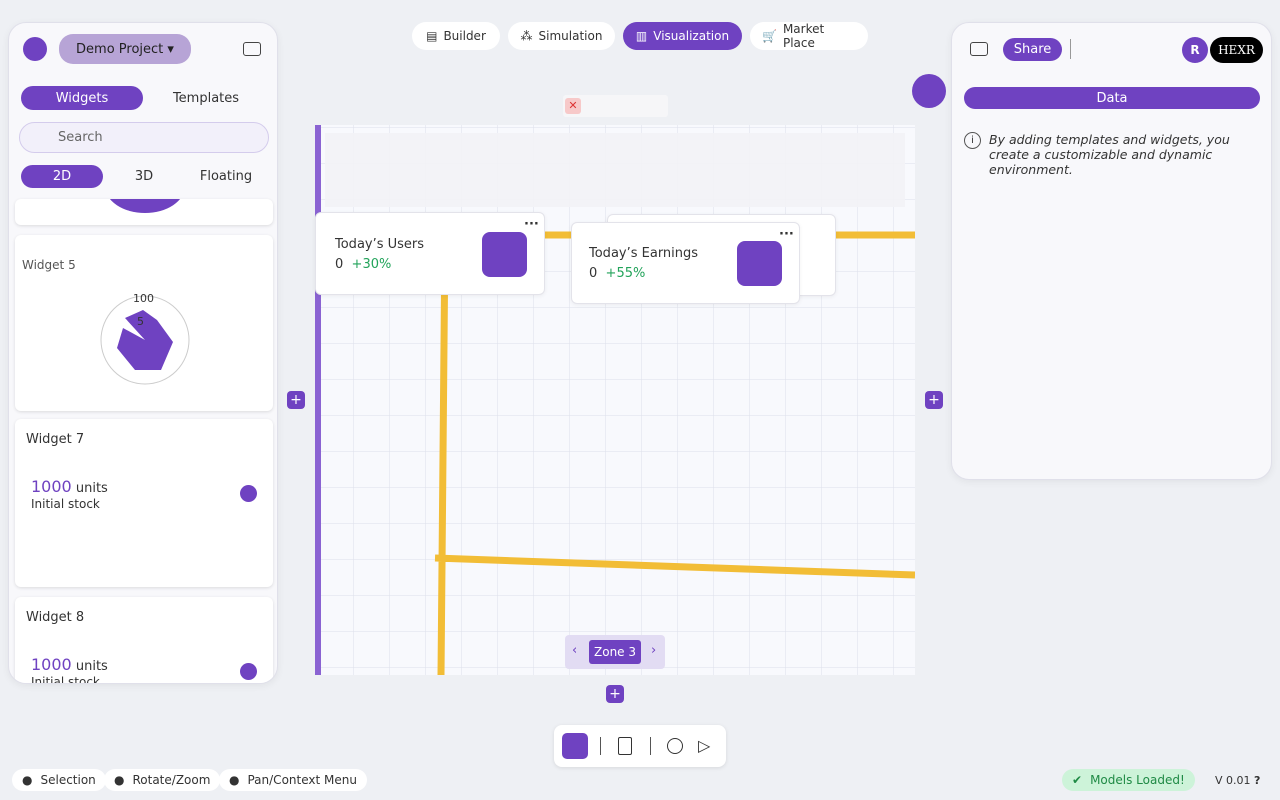 This screenshot has height=800, width=1280. Describe the element at coordinates (1137, 780) in the screenshot. I see `status-label: Models Loaded!` at that location.